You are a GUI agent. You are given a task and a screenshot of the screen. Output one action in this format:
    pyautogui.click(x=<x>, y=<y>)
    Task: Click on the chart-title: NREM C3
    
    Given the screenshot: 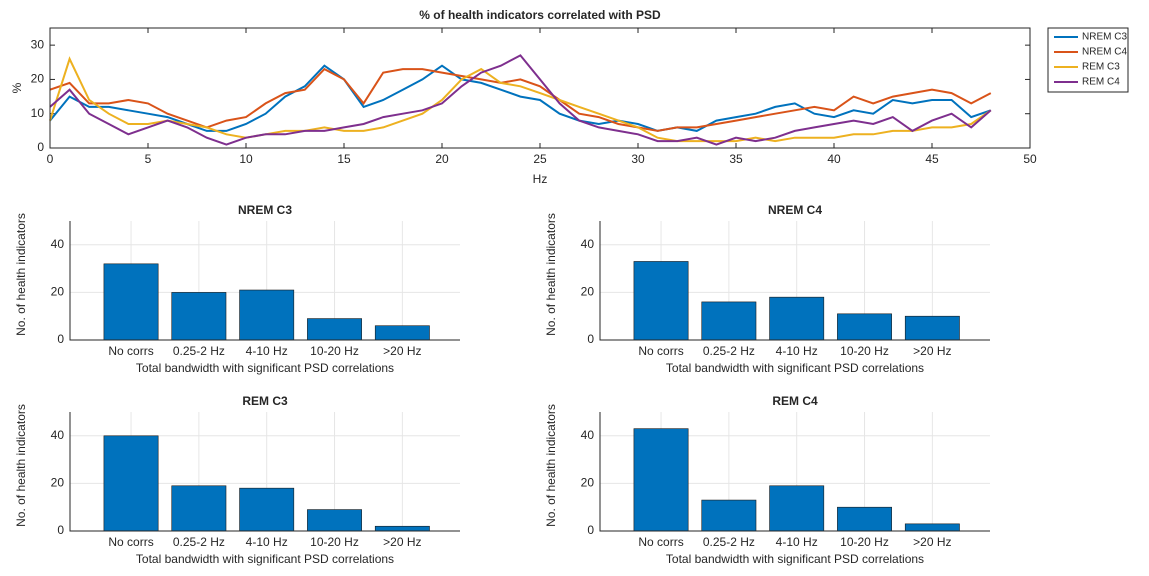 What is the action you would take?
    pyautogui.click(x=265, y=210)
    